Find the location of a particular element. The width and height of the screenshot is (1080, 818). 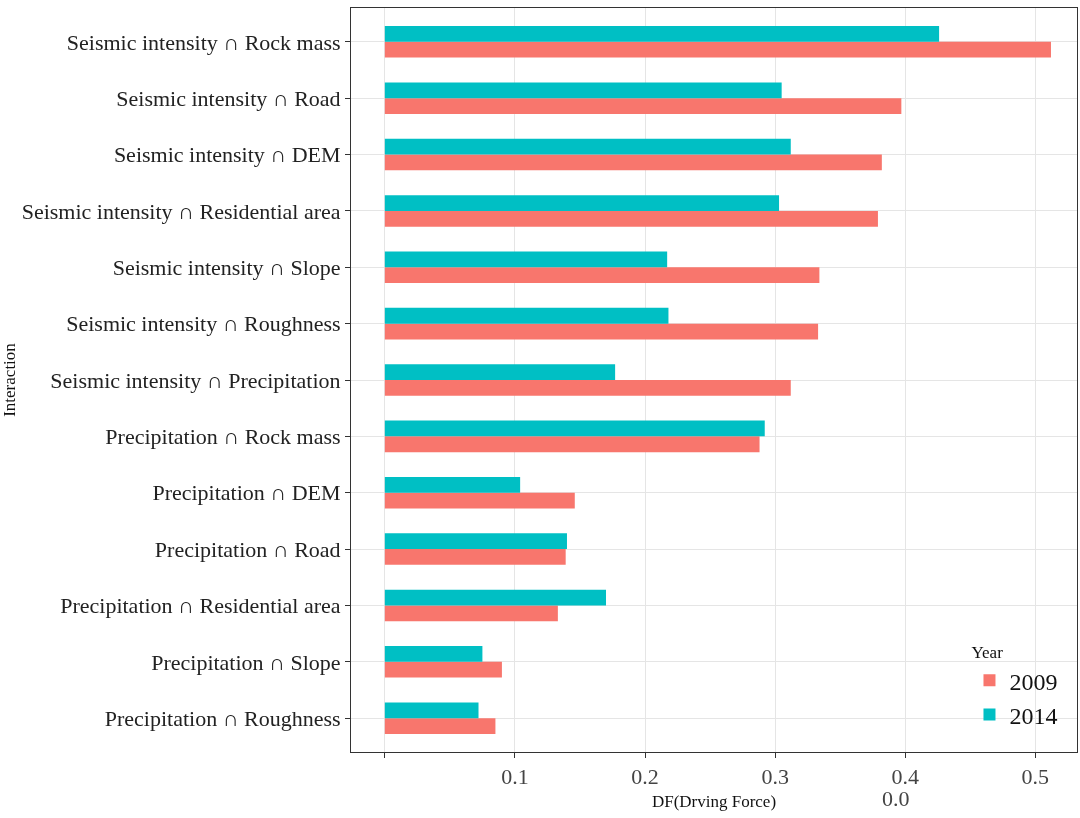

y-tick-label: Precipitation ∩ Roughness is located at coordinates (222, 718).